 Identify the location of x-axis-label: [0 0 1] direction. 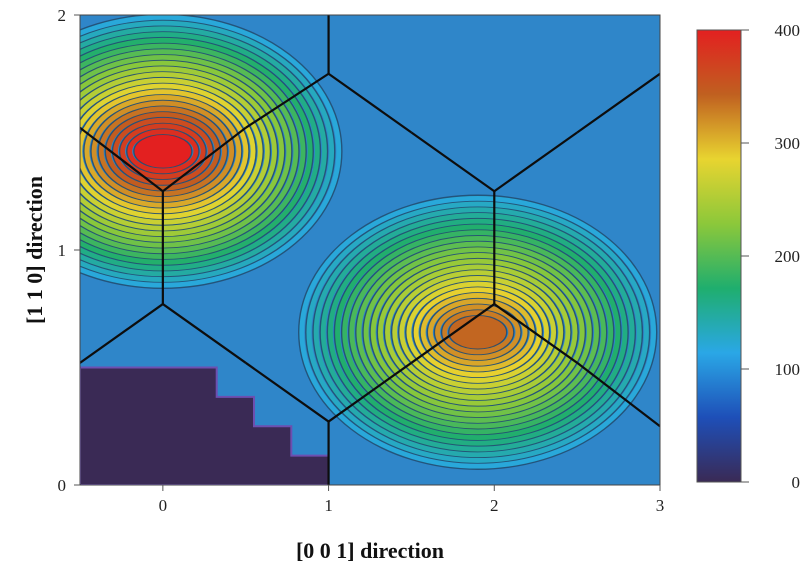
(370, 550).